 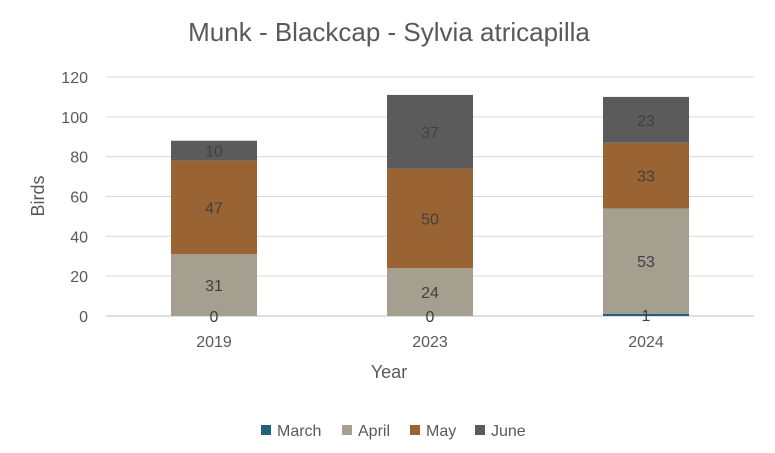 I want to click on data-label: 47, so click(x=214, y=208).